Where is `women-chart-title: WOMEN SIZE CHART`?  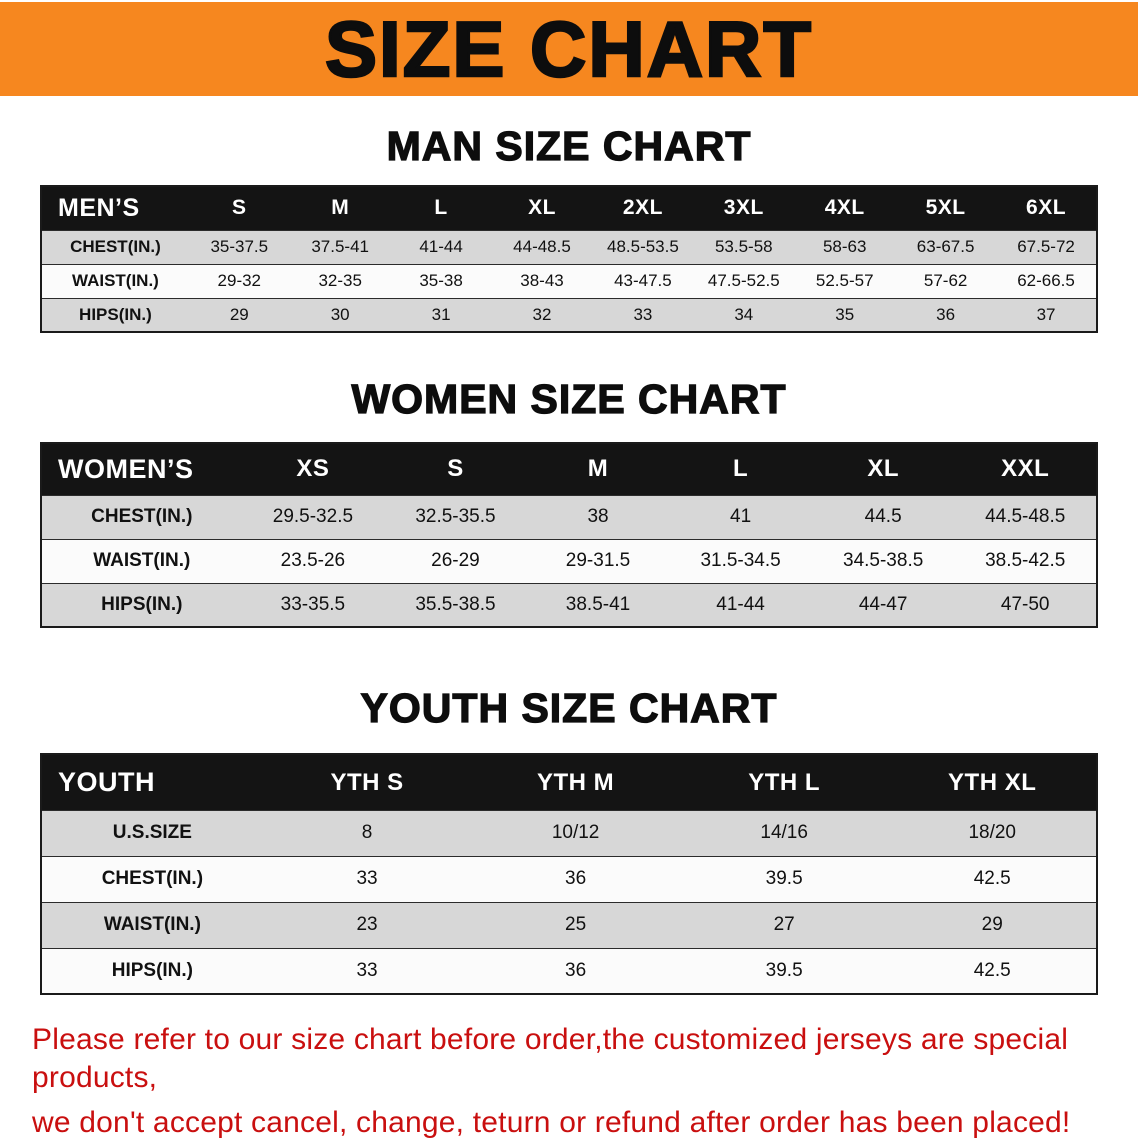
women-chart-title: WOMEN SIZE CHART is located at coordinates (569, 399).